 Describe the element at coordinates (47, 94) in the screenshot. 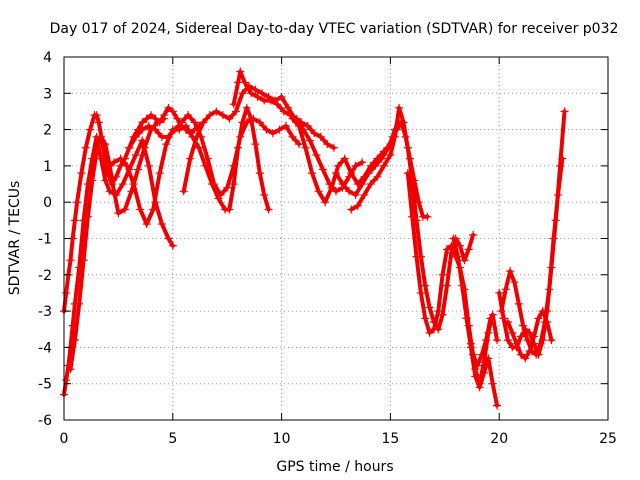

I see `y-tick-label: 3` at that location.